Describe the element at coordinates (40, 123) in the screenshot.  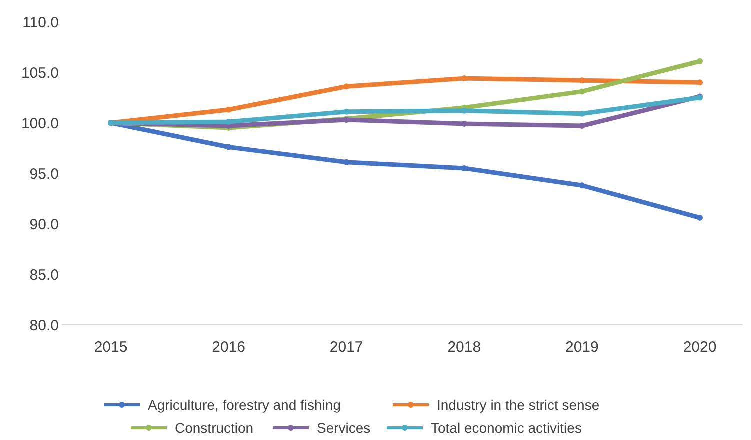
I see `y-tick-label: 100.0` at that location.